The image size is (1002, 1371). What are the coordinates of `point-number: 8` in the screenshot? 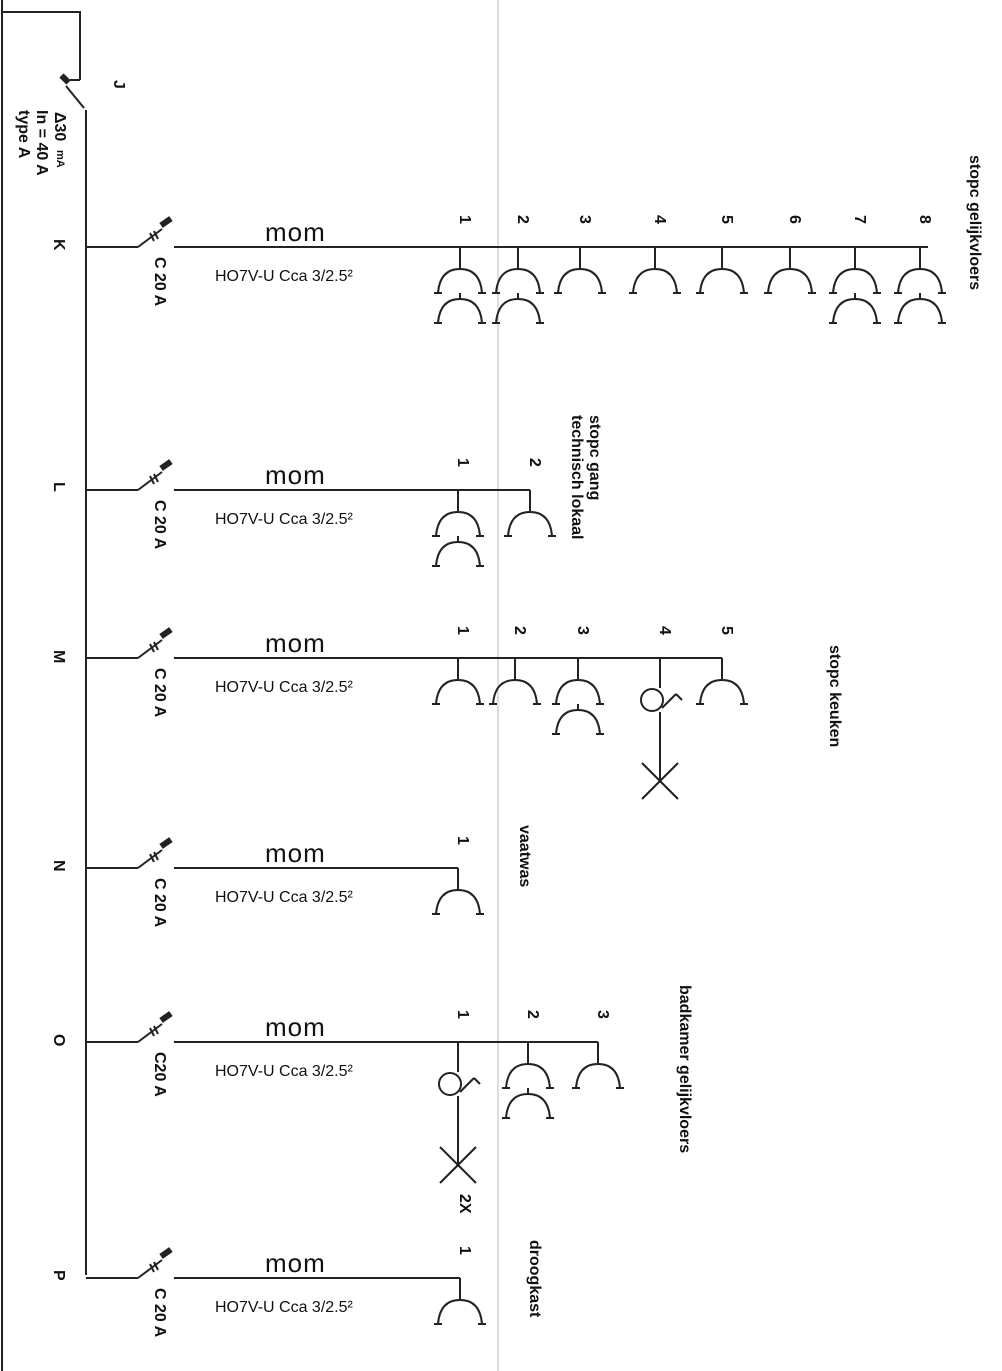 It's located at (924, 219).